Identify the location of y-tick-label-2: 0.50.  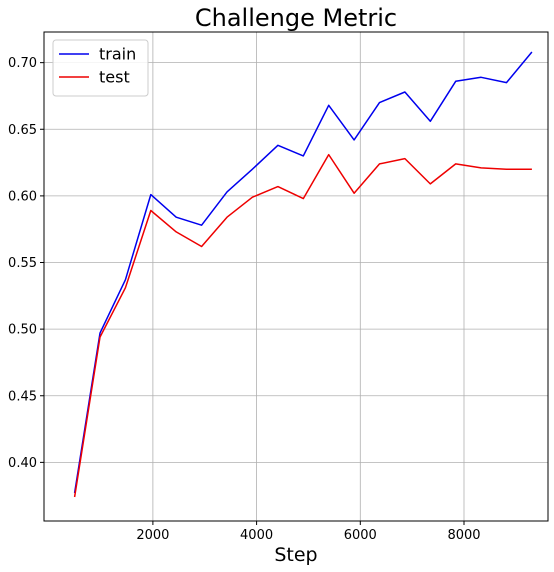
(22, 330).